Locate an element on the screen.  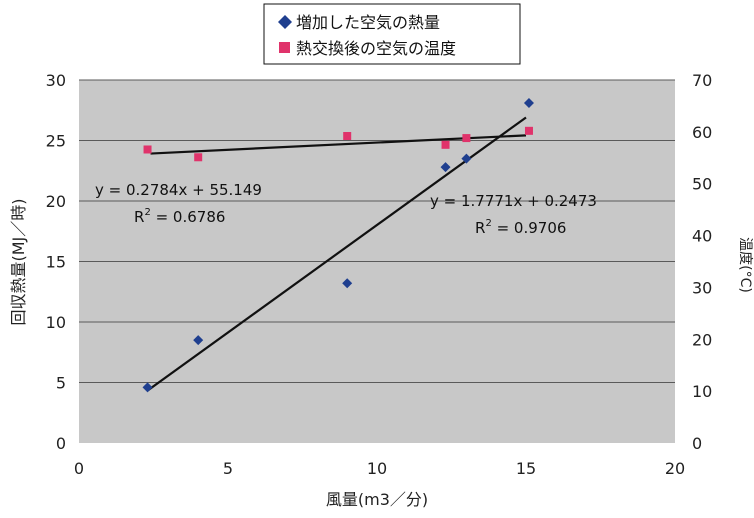
y-tick-label: 0 is located at coordinates (61, 443).